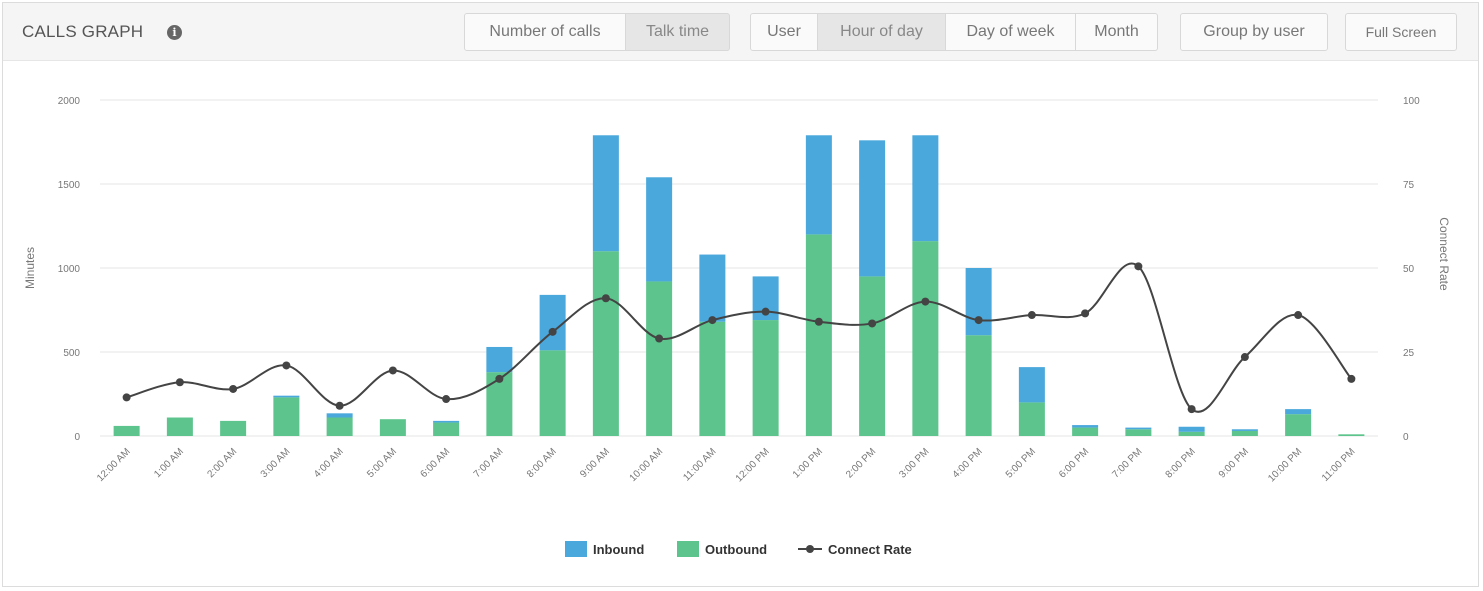 The width and height of the screenshot is (1483, 591). Describe the element at coordinates (576, 549) in the screenshot. I see `legend-inbound-swatch` at that location.